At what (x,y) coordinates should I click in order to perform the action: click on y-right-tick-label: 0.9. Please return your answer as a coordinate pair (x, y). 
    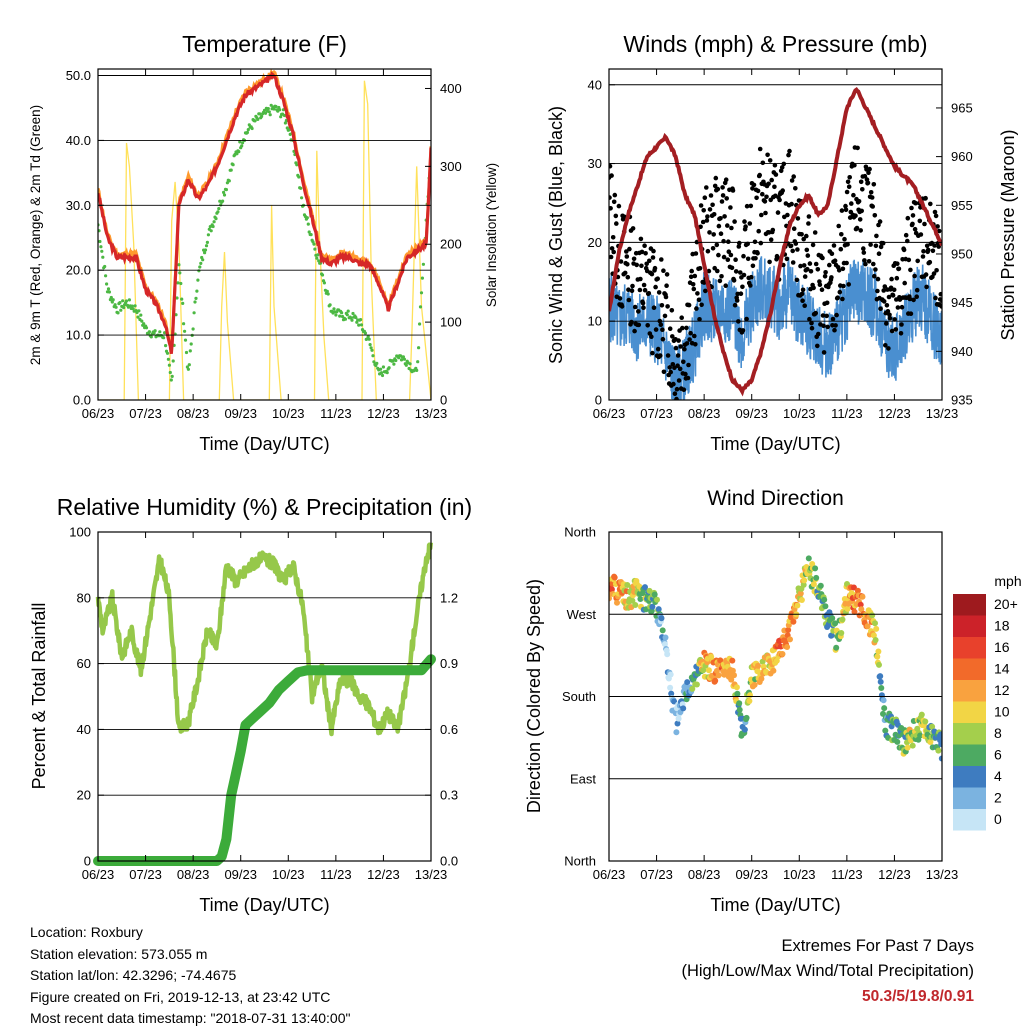
    Looking at the image, I should click on (449, 663).